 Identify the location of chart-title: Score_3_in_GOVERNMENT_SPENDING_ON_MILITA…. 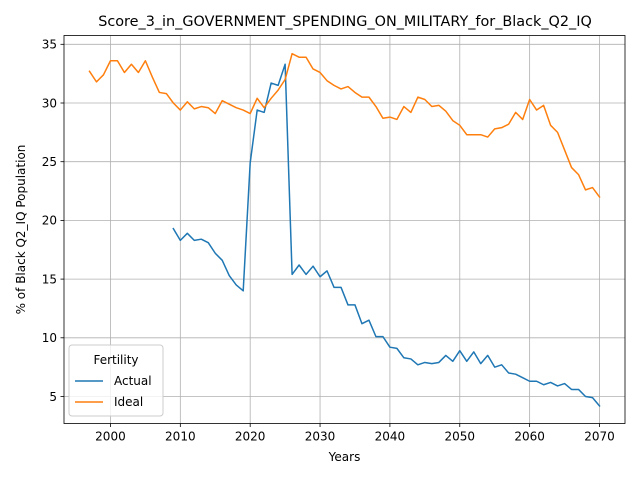
(345, 22).